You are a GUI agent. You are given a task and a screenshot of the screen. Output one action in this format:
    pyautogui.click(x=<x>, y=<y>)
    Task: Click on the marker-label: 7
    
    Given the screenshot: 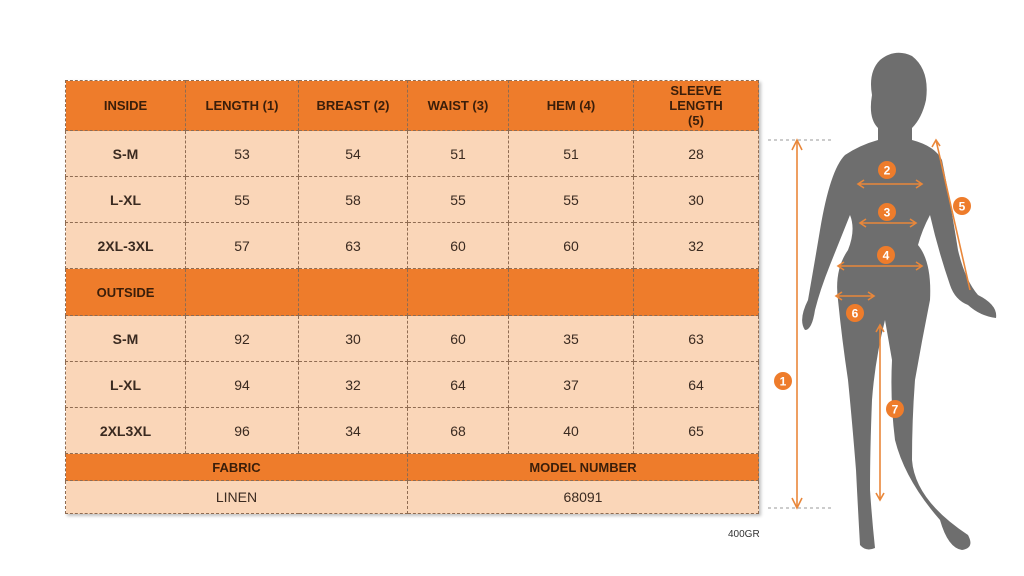 What is the action you would take?
    pyautogui.click(x=895, y=410)
    